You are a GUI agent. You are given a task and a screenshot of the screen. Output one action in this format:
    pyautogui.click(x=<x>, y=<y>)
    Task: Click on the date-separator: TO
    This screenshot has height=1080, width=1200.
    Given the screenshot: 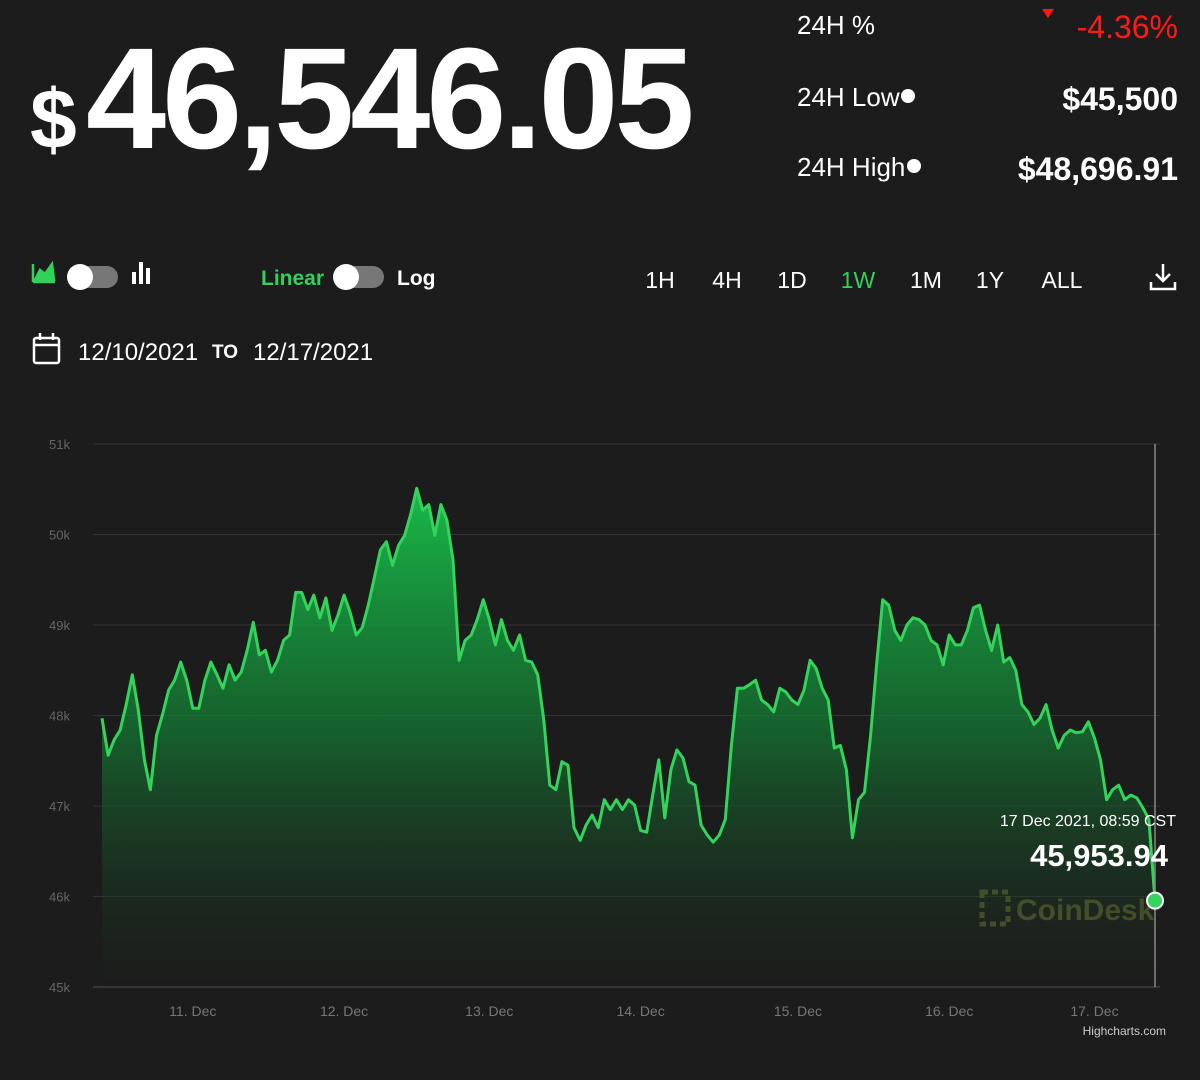 What is the action you would take?
    pyautogui.click(x=225, y=352)
    